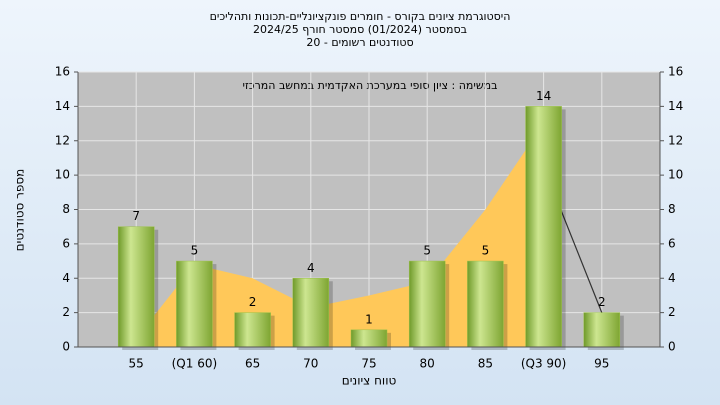  What do you see at coordinates (360, 29) in the screenshot?
I see `chart-subtitle: בסמסטר (01/2024) סמסטר חורף 2024/25` at bounding box center [360, 29].